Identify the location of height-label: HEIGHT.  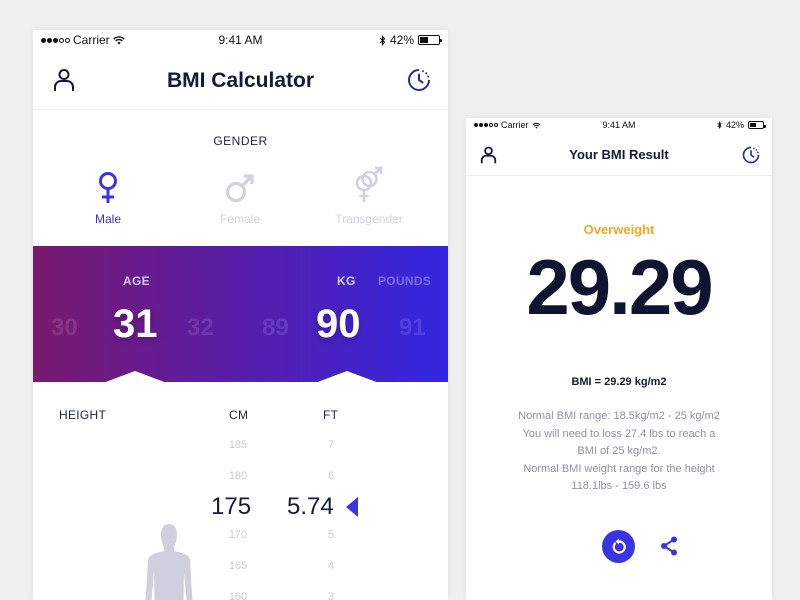
(83, 415).